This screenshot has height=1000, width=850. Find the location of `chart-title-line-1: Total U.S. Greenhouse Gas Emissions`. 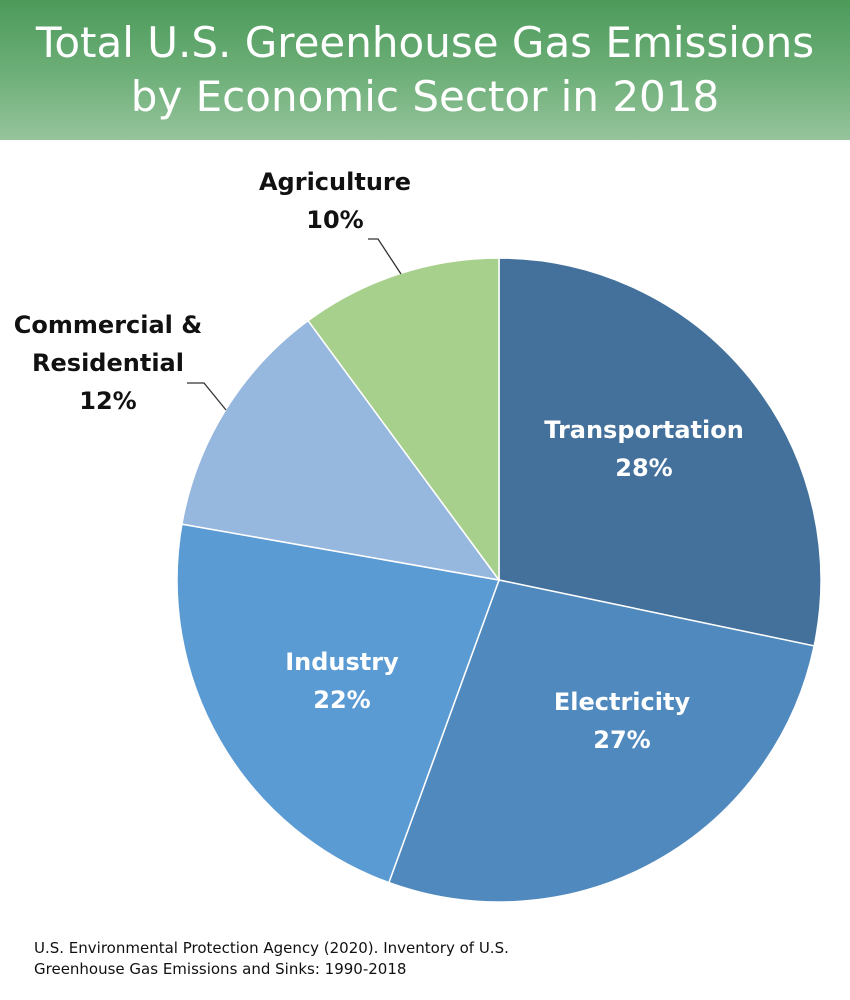

chart-title-line-1: Total U.S. Greenhouse Gas Emissions is located at coordinates (425, 42).